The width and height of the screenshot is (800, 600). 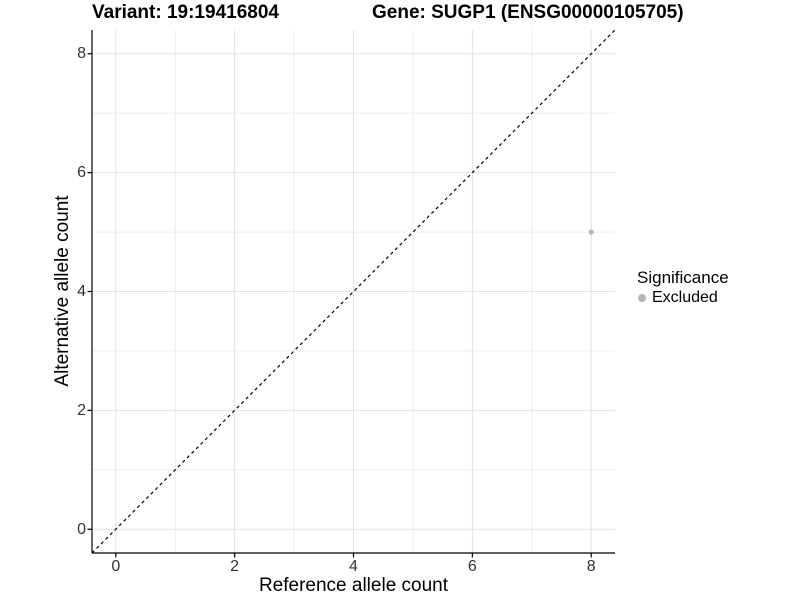 I want to click on data-point, so click(x=591, y=232).